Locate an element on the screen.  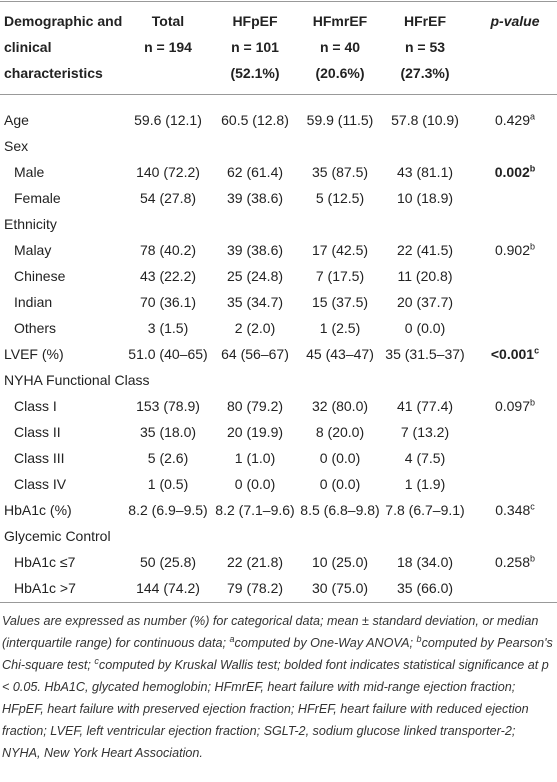
section-label: Glycemic Control is located at coordinates (57, 536).